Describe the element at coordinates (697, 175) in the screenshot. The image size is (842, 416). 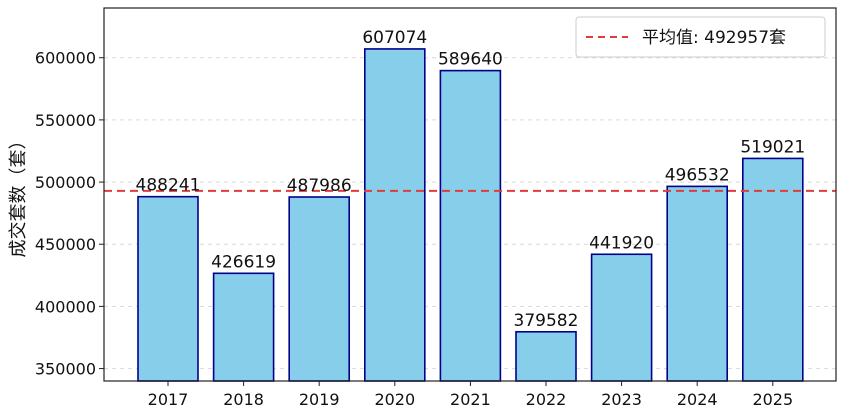
I see `bar-value-label: 496532` at that location.